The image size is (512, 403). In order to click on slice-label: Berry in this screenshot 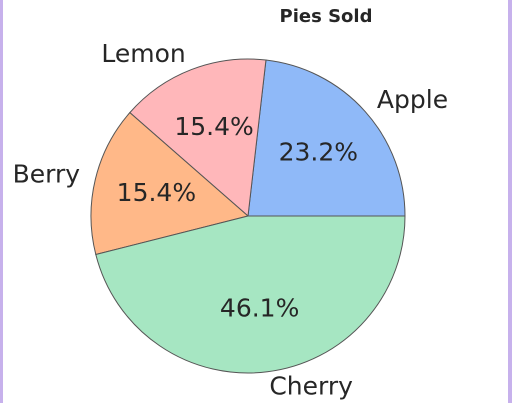, I will do `click(47, 174)`.